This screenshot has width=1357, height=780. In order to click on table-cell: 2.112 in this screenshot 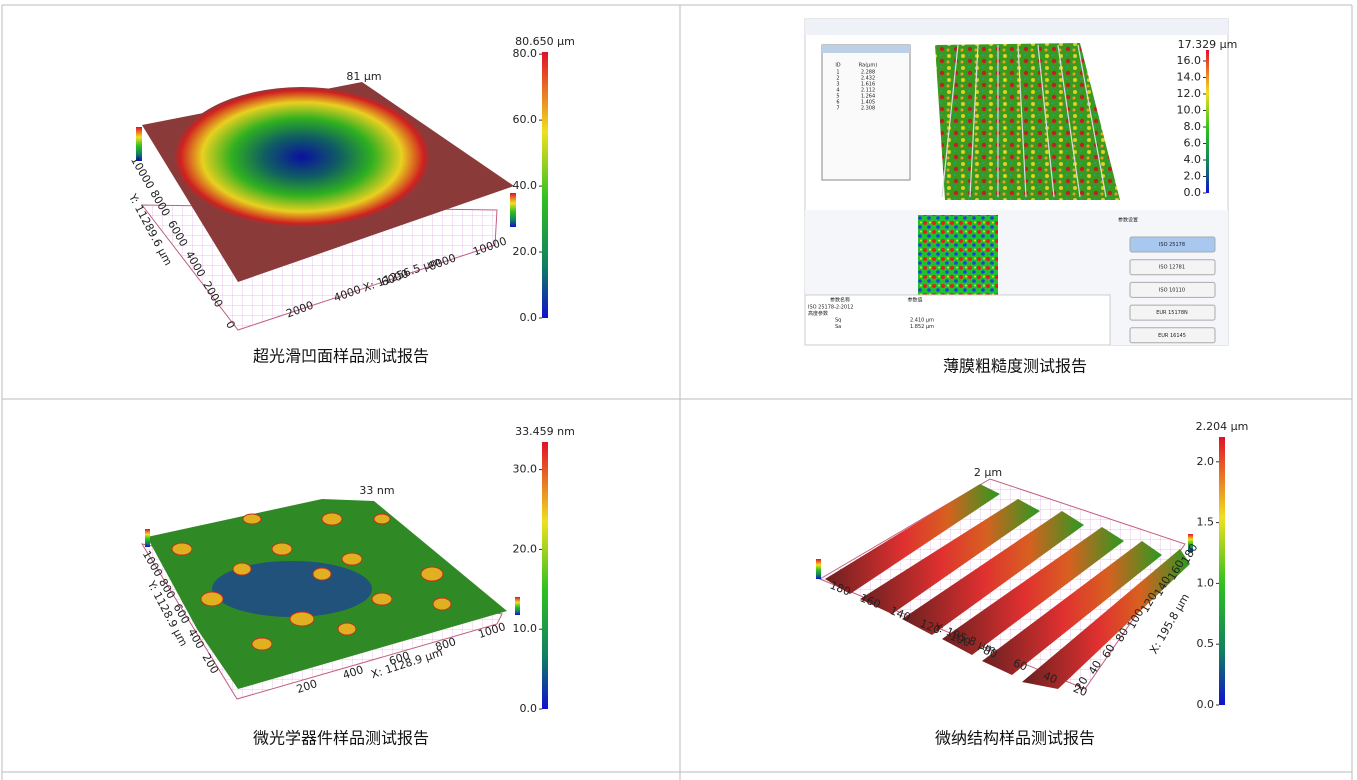, I will do `click(868, 91)`.